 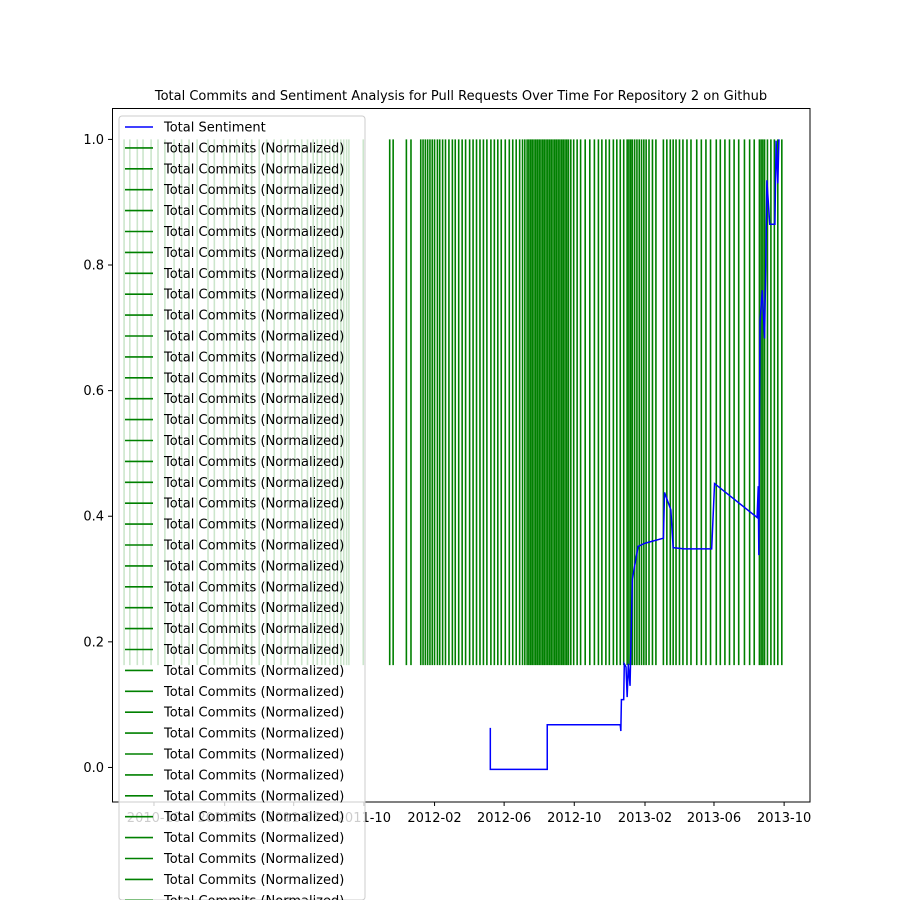 I want to click on legend-entry-7: Total Commits (Normalized), so click(x=253, y=274).